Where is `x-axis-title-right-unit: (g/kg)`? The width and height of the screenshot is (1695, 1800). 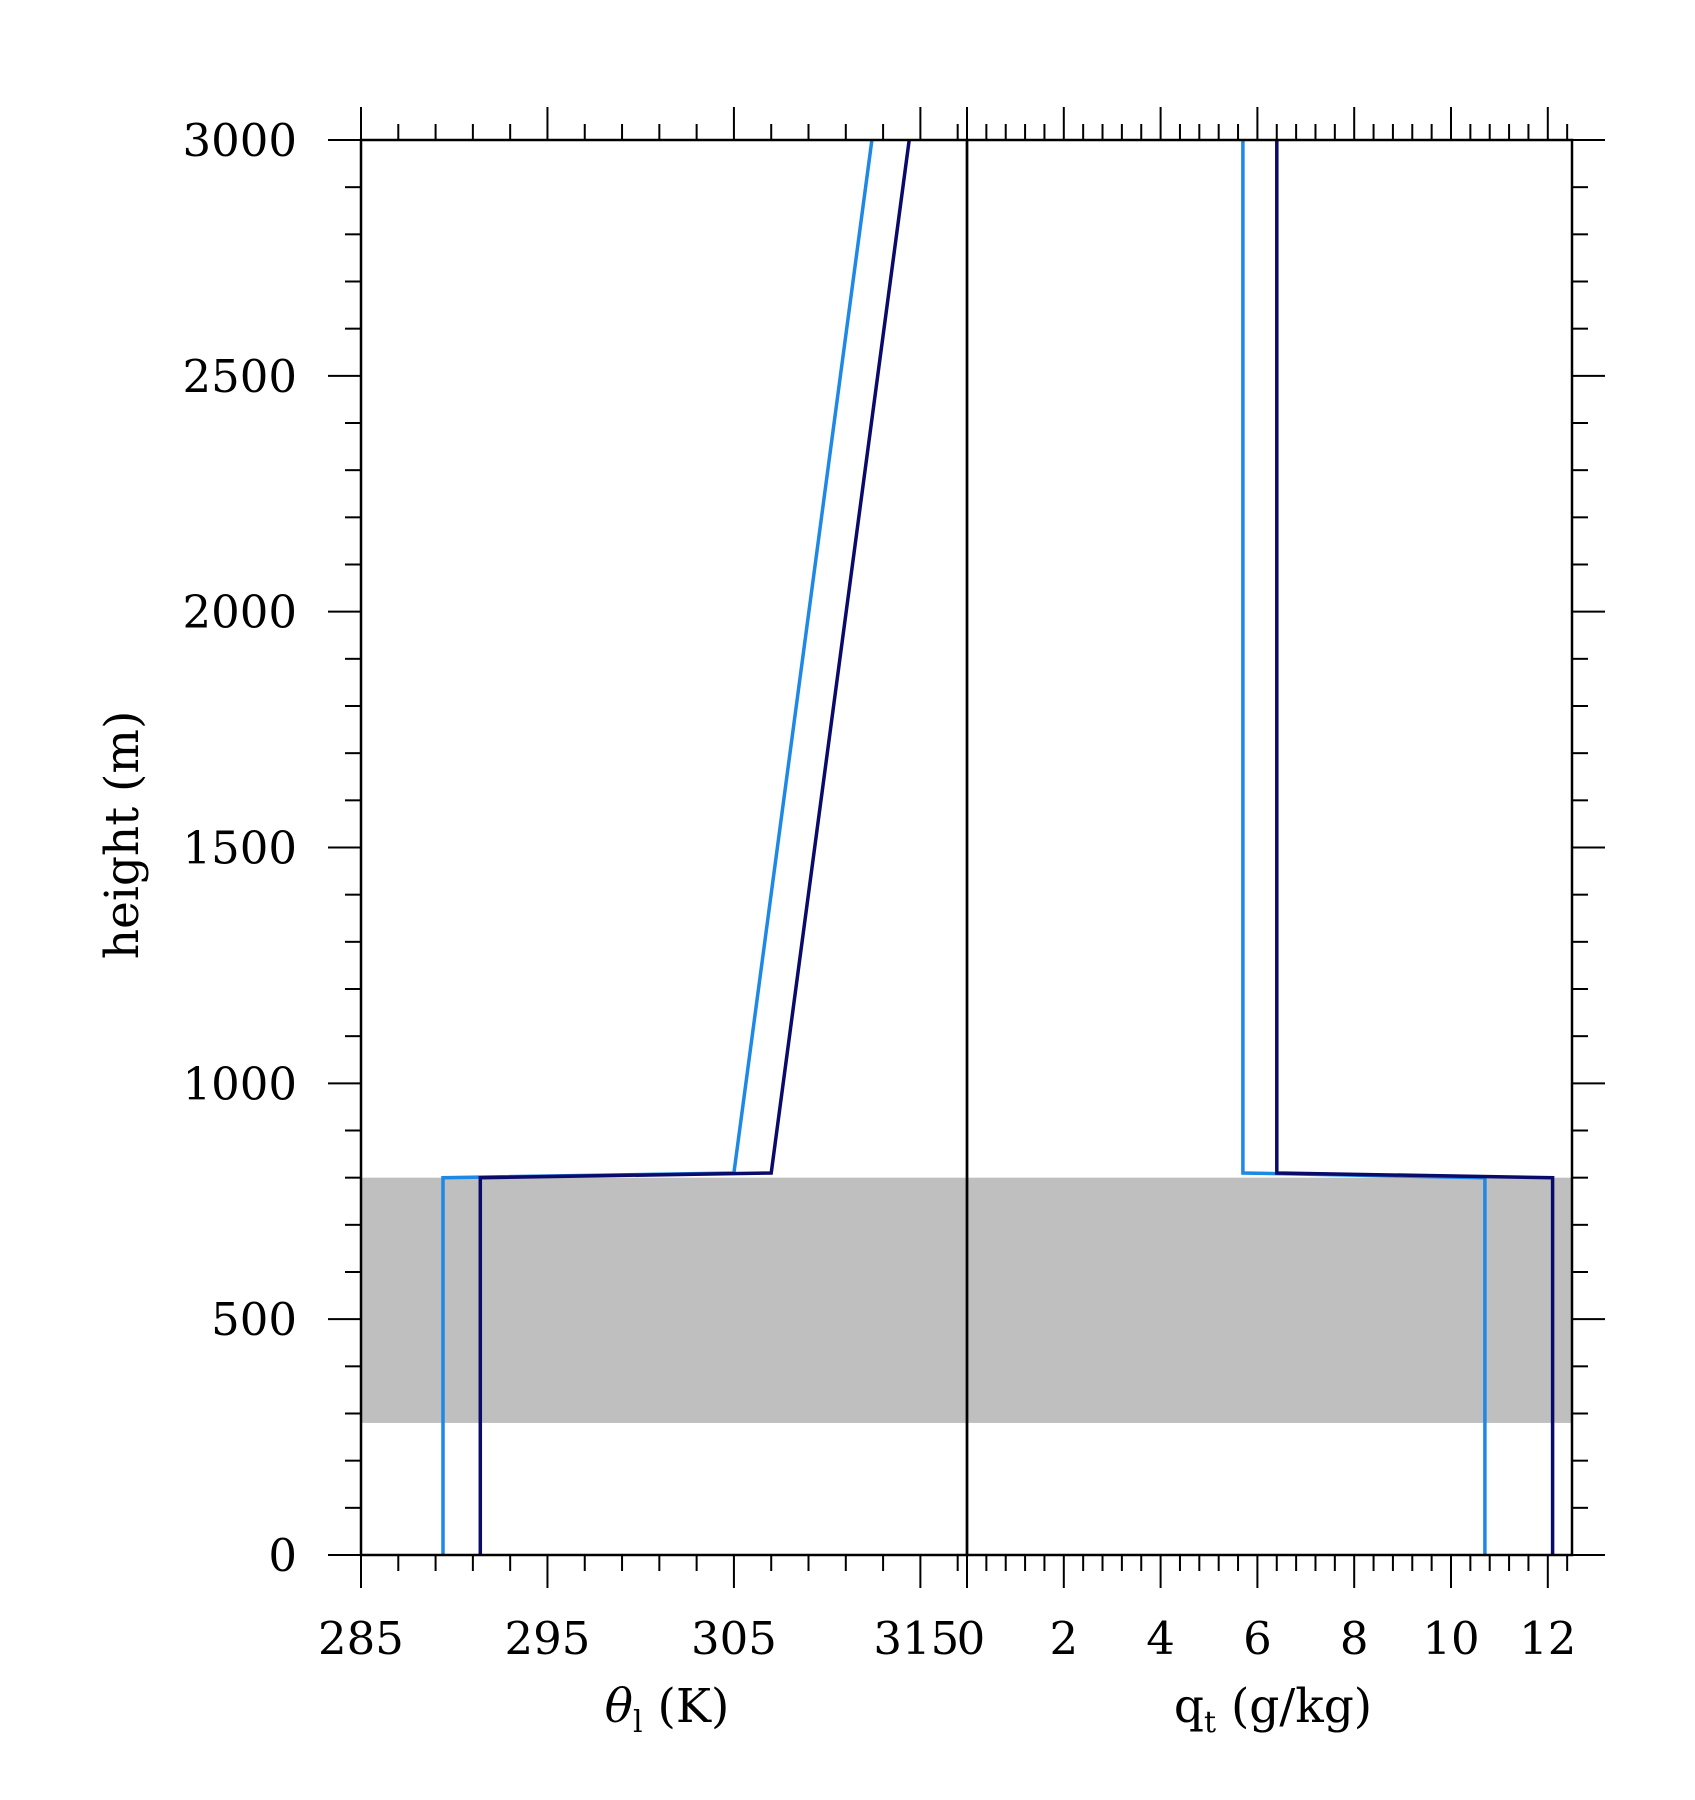
x-axis-title-right-unit: (g/kg) is located at coordinates (1301, 1706).